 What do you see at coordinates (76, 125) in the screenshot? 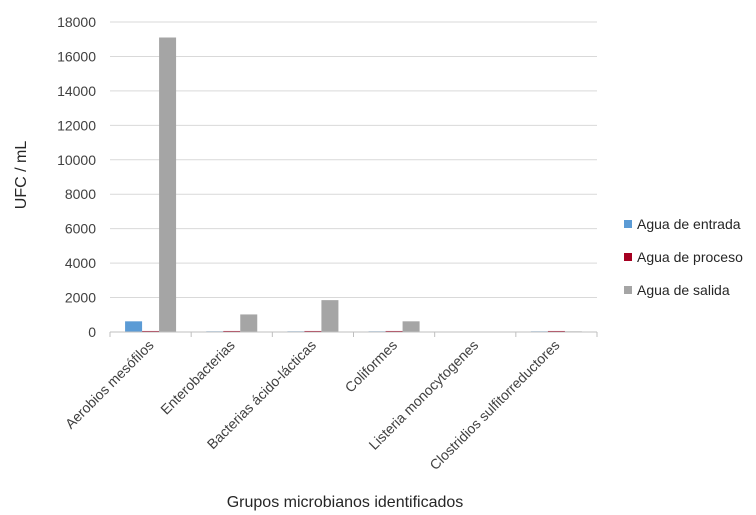
I see `y-tick-label: 12000` at bounding box center [76, 125].